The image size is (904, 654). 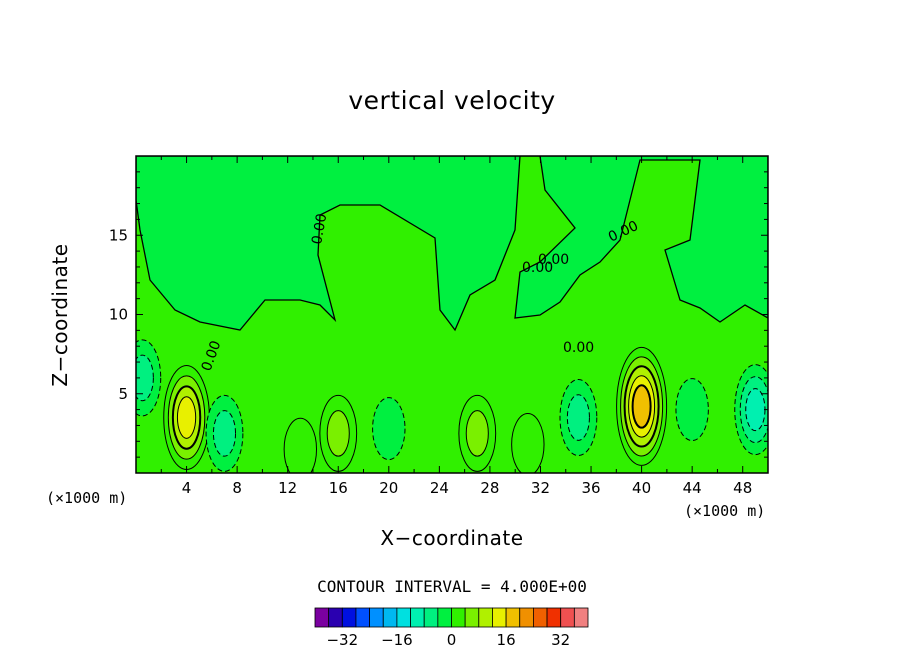 I want to click on x-tick-label: 48, so click(x=742, y=488).